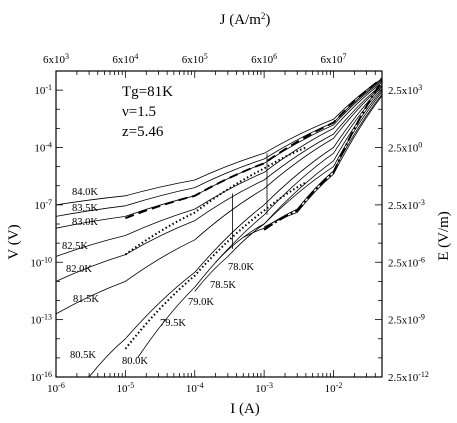  I want to click on y-tick-label: 10⁻⁴, so click(43, 147).